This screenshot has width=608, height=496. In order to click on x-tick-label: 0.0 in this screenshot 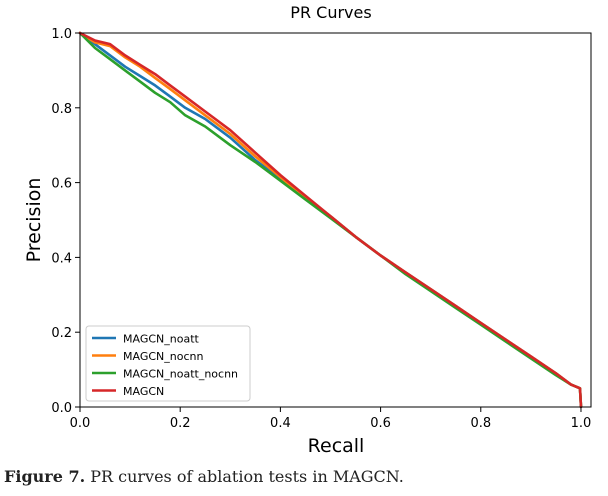, I will do `click(80, 423)`.